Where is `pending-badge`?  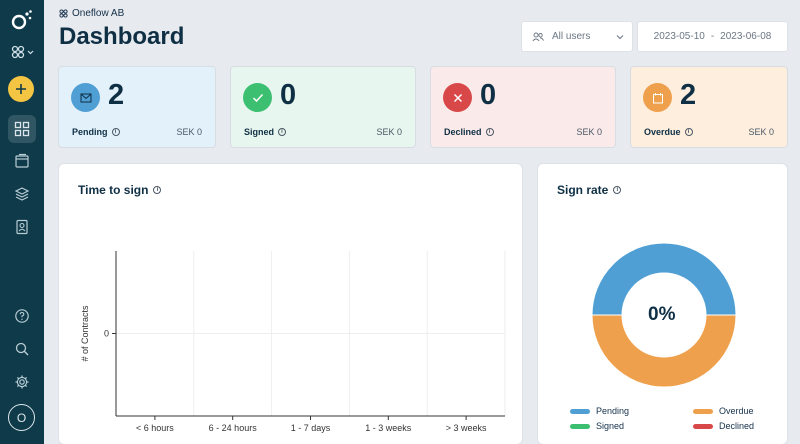
pending-badge is located at coordinates (85, 97).